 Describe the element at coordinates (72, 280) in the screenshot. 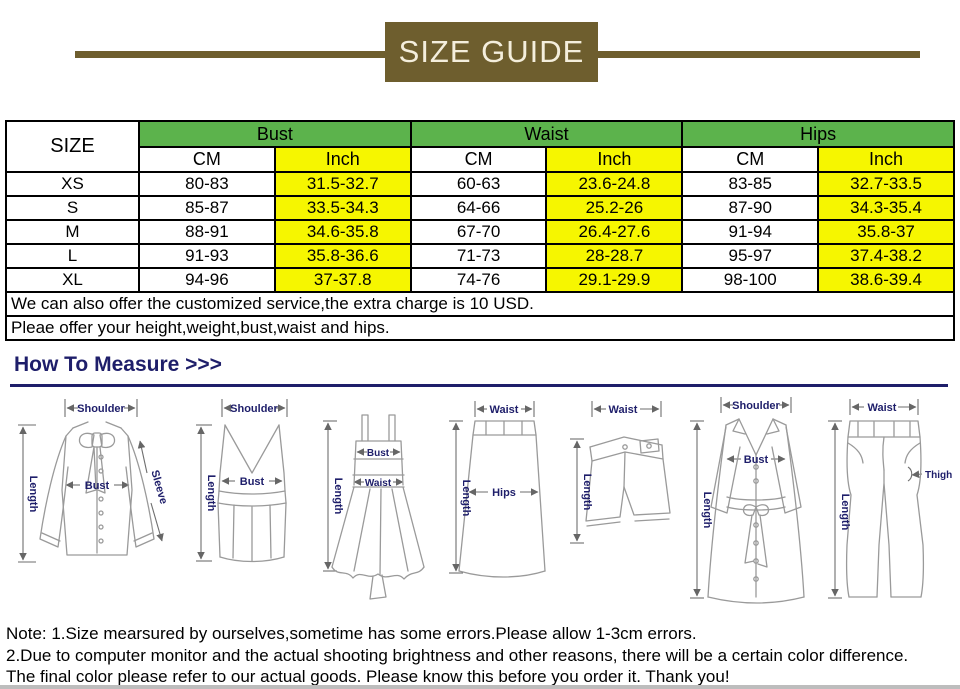

I see `cell-size: XL` at that location.